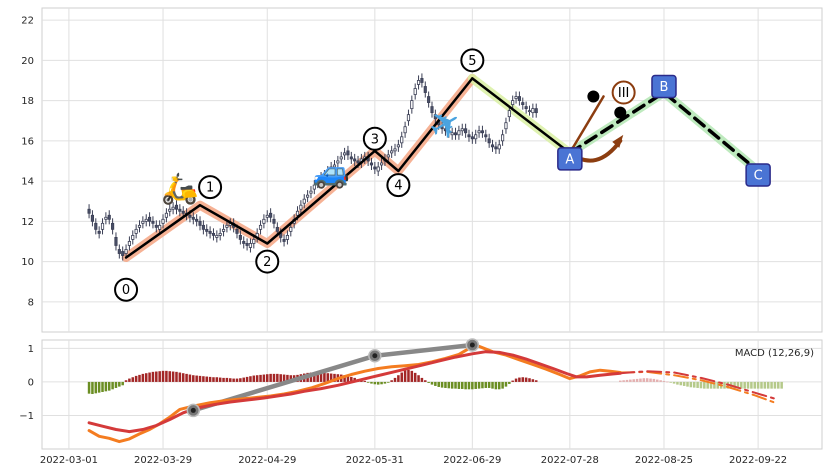 The height and width of the screenshot is (471, 830). What do you see at coordinates (27, 101) in the screenshot?
I see `price-y-tick-label: 18` at bounding box center [27, 101].